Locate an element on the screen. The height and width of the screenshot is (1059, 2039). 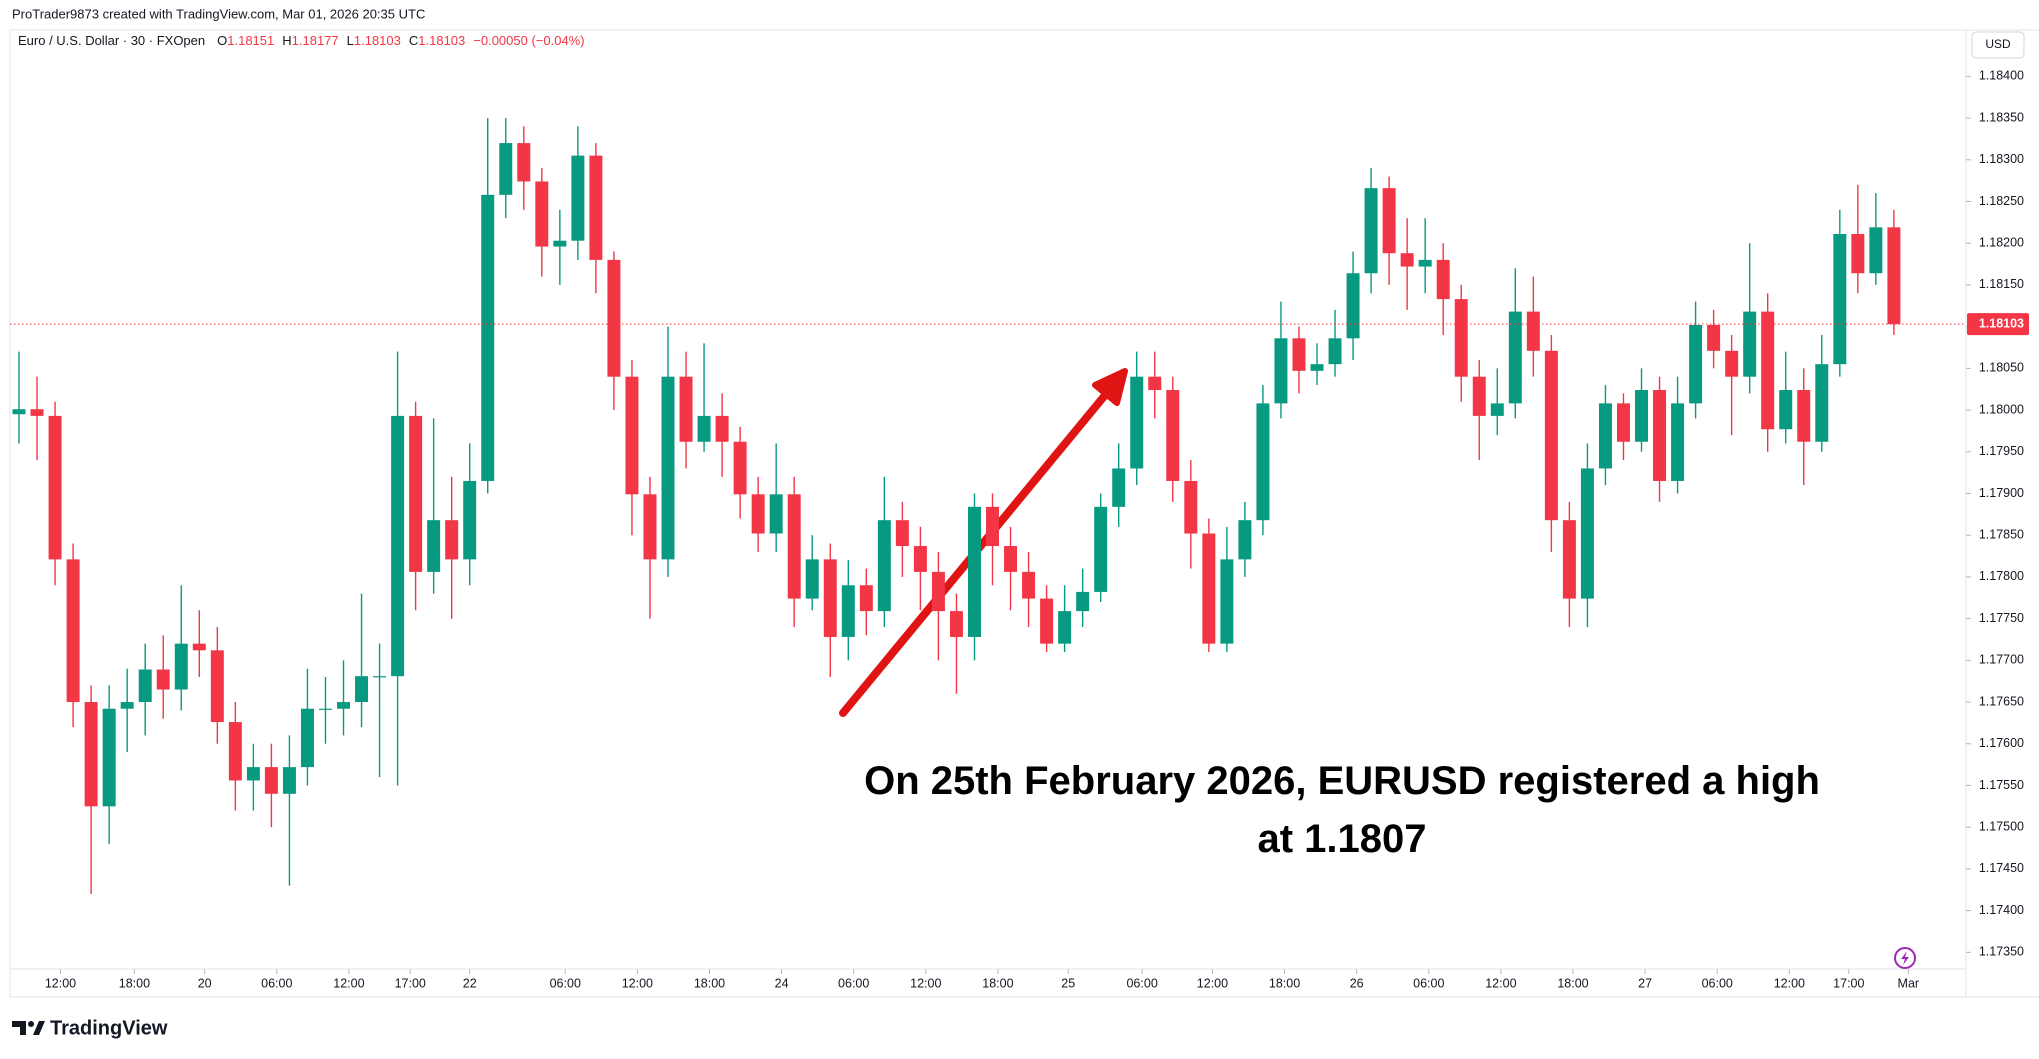
icon-circle is located at coordinates (1905, 958).